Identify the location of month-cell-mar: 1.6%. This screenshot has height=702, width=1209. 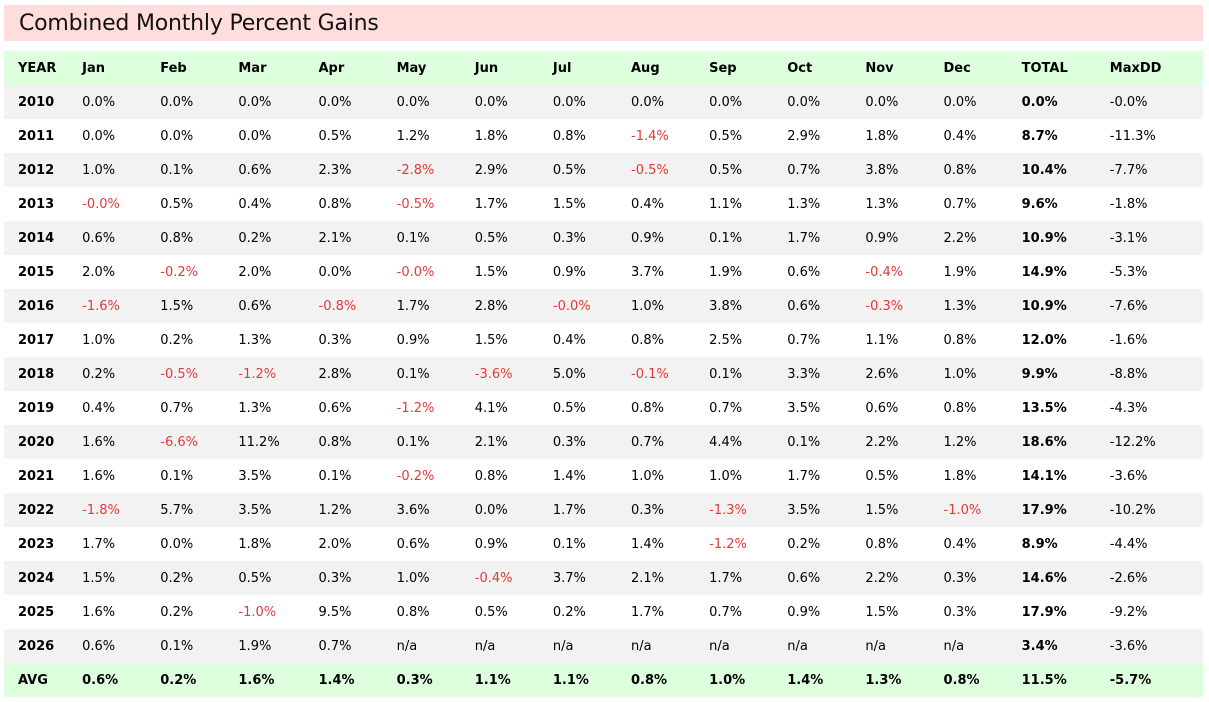
(278, 680).